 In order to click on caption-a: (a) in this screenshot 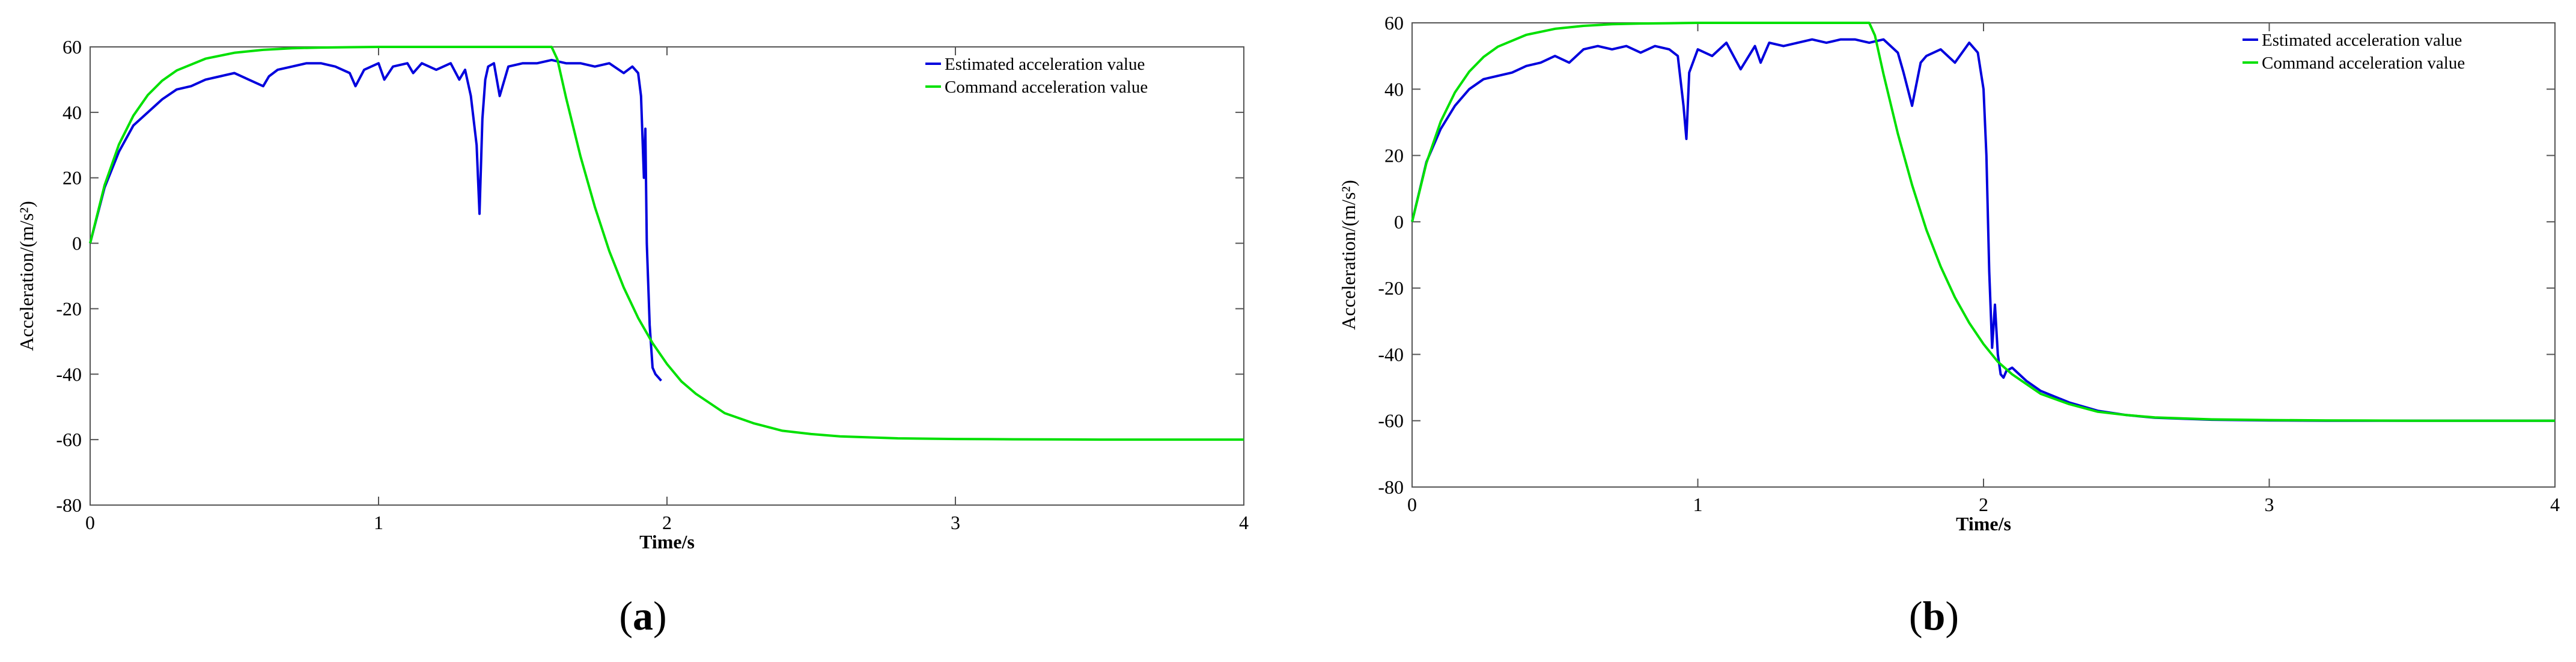, I will do `click(643, 616)`.